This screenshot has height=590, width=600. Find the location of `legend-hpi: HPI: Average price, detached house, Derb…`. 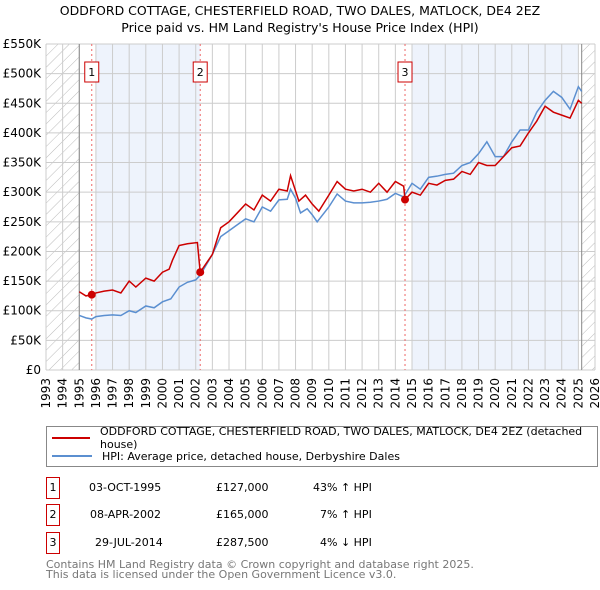

legend-hpi: HPI: Average price, detached house, Derb… is located at coordinates (251, 456).